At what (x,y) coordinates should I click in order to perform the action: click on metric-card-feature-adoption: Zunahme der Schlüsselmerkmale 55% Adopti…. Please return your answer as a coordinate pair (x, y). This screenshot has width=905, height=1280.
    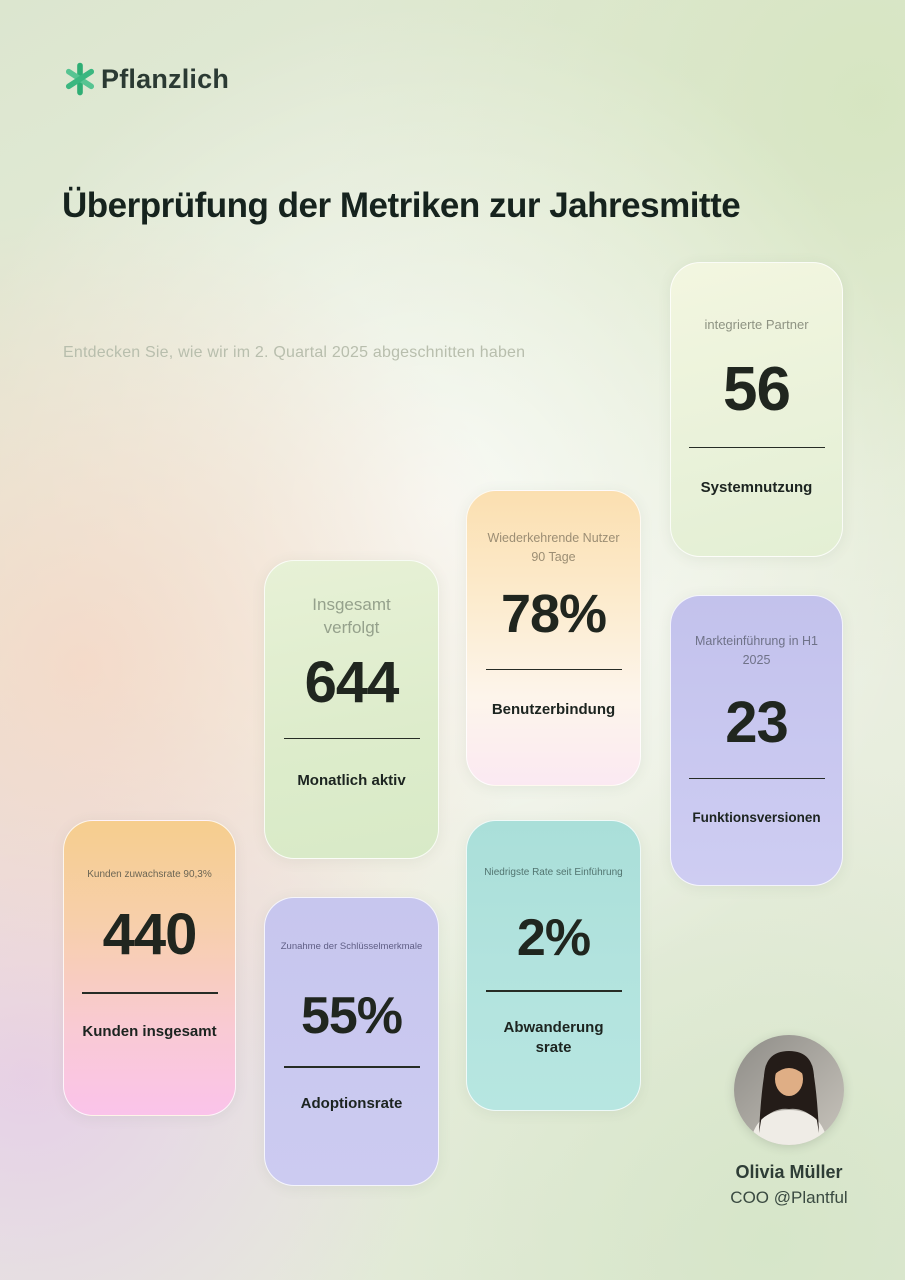
    Looking at the image, I should click on (351, 1041).